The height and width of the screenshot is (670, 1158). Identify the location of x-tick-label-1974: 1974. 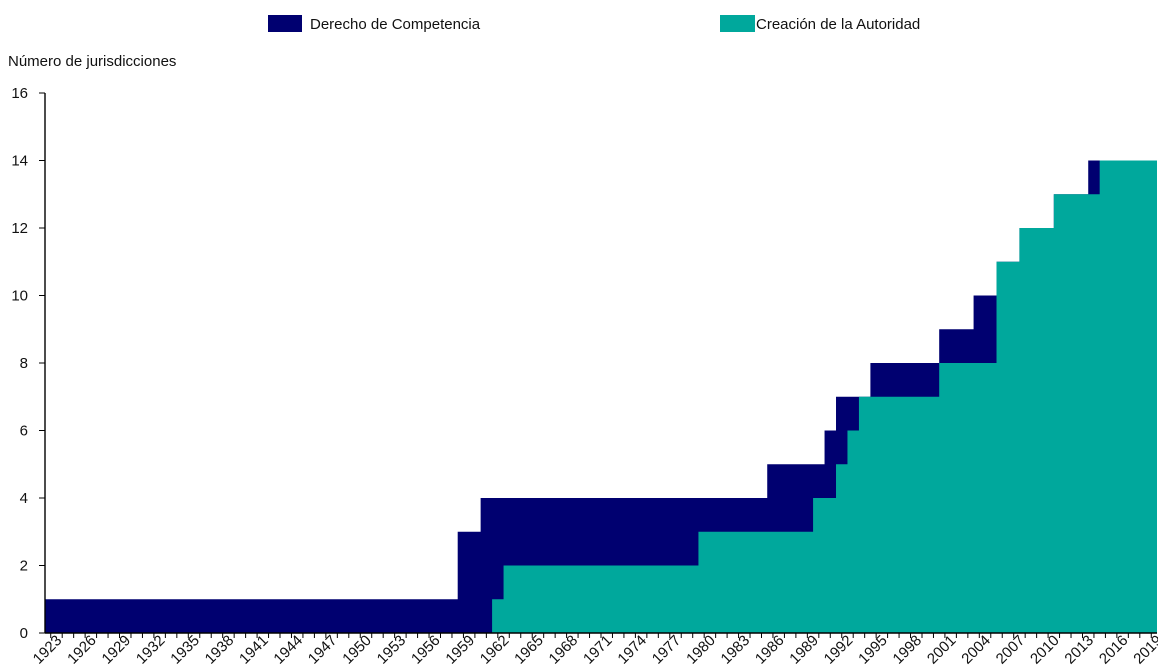
(632, 650).